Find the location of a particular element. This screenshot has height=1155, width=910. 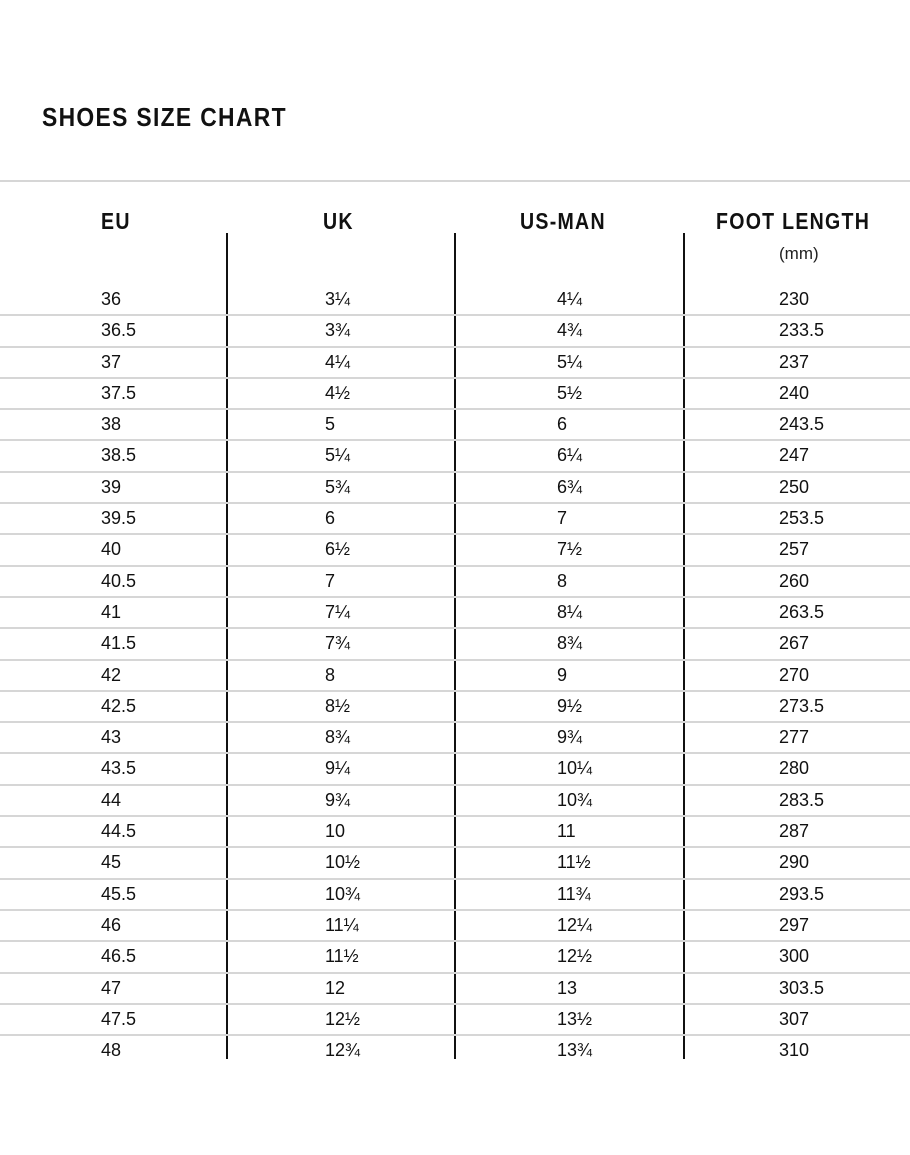

foot-length-cell: 243.5 is located at coordinates (802, 424).